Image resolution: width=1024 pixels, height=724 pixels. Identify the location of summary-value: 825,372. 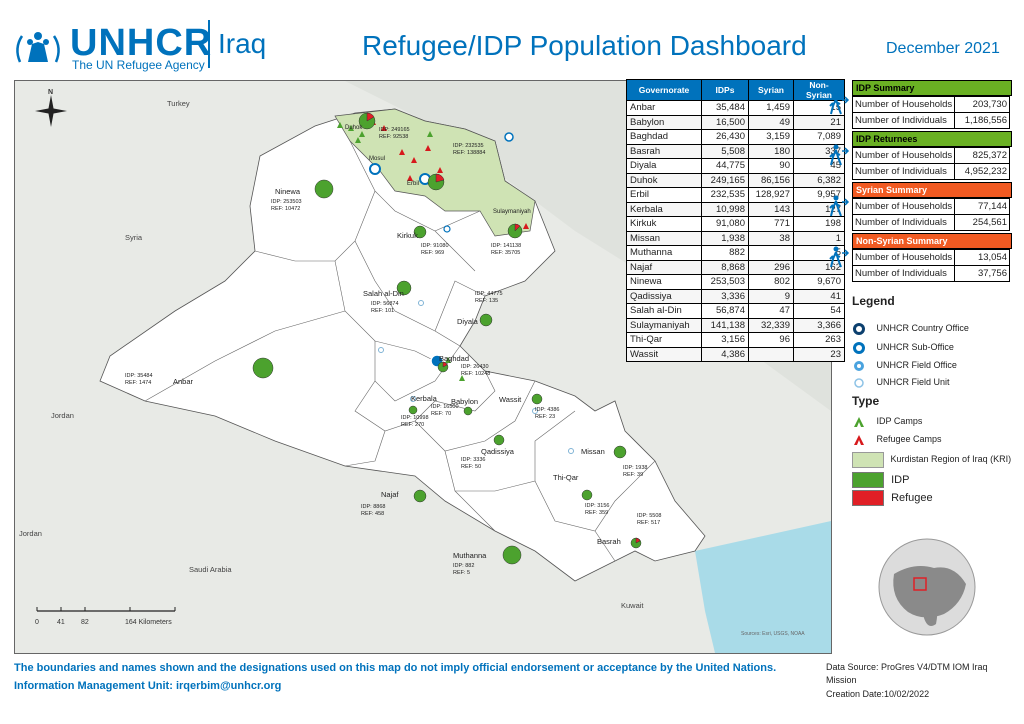
(982, 155).